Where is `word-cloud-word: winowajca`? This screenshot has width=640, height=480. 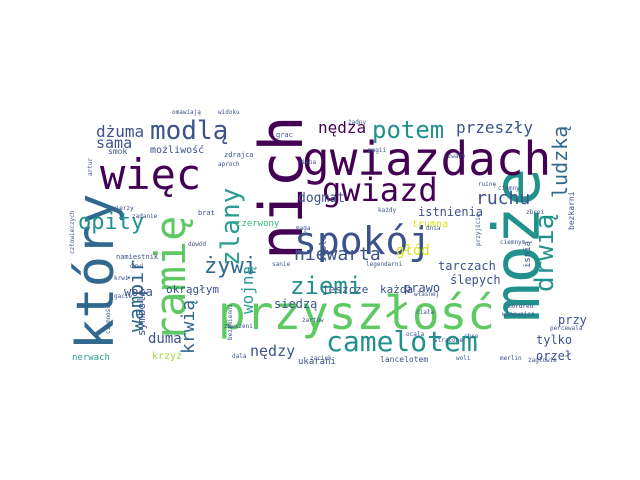
word-cloud-word: winowajca is located at coordinates (518, 314).